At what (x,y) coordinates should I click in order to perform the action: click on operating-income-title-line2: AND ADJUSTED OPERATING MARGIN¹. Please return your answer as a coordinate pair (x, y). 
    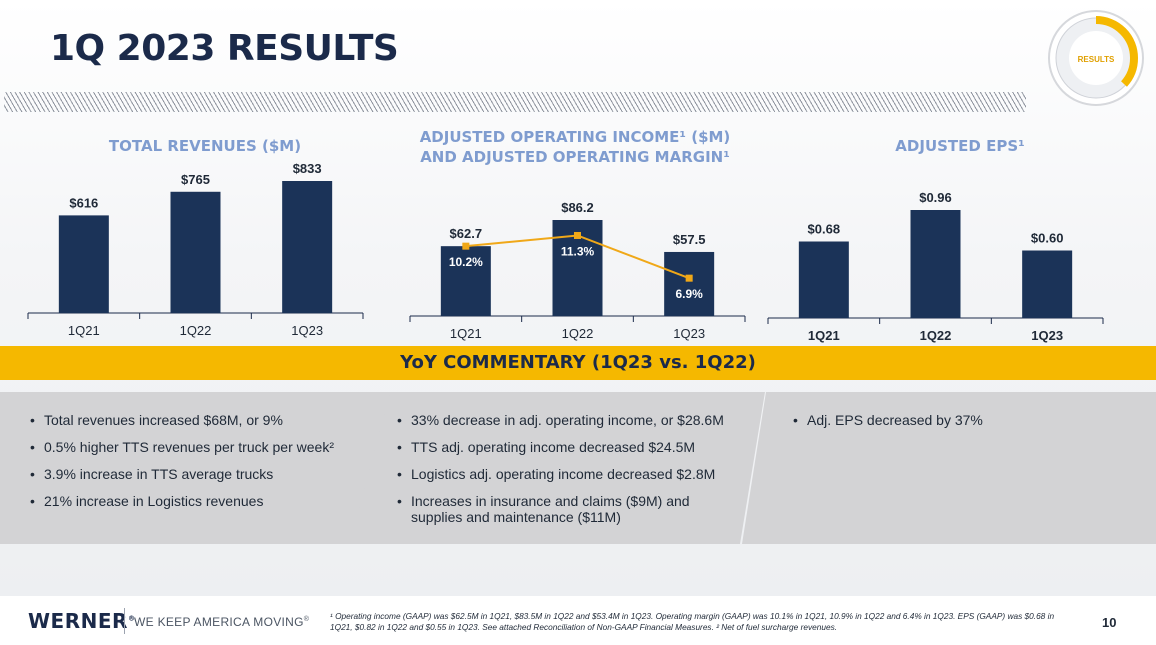
    Looking at the image, I should click on (575, 157).